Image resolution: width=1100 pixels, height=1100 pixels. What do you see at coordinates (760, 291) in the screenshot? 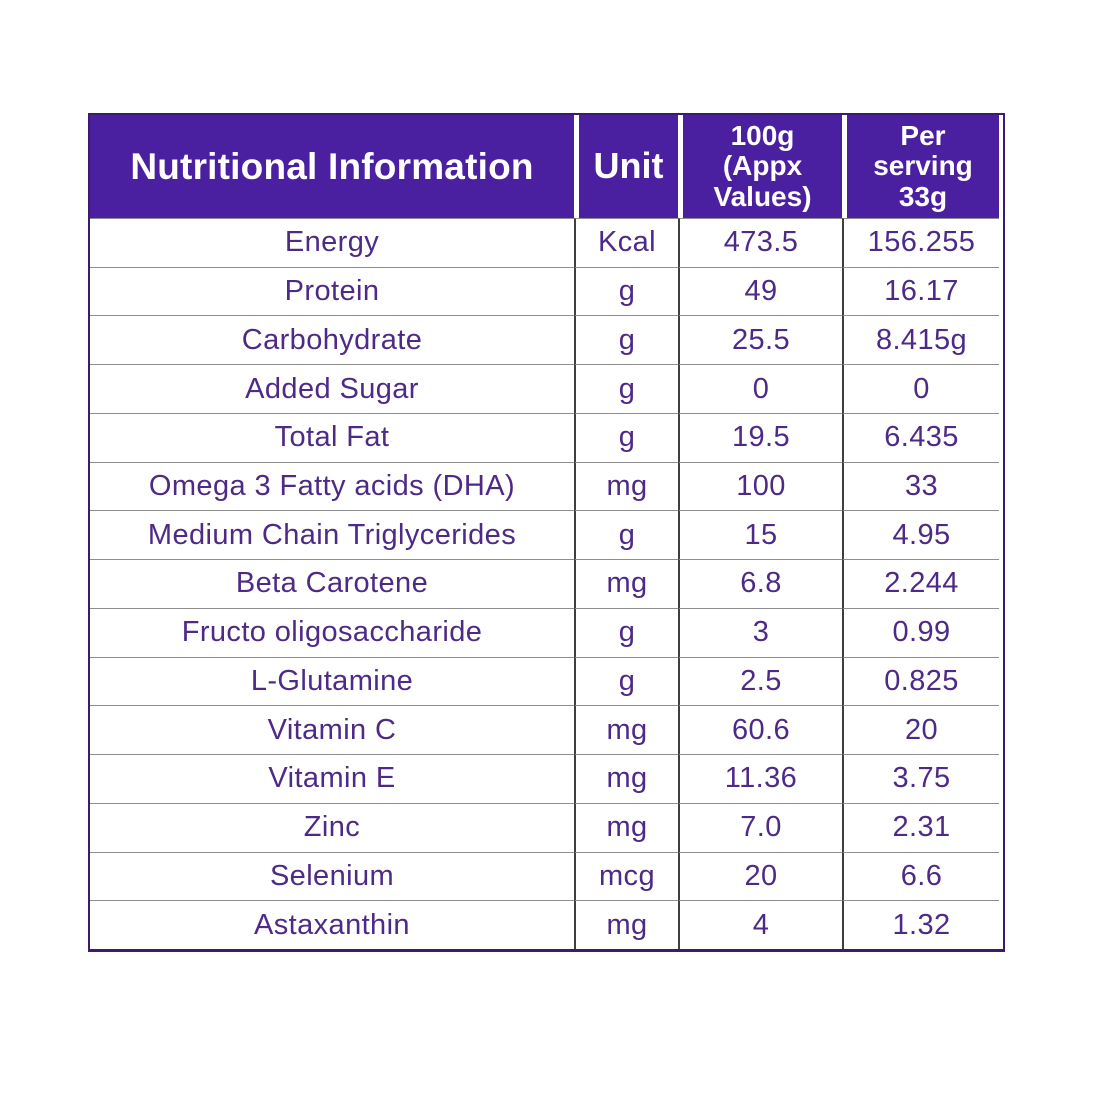
I see `per-100g-cell: 49` at bounding box center [760, 291].